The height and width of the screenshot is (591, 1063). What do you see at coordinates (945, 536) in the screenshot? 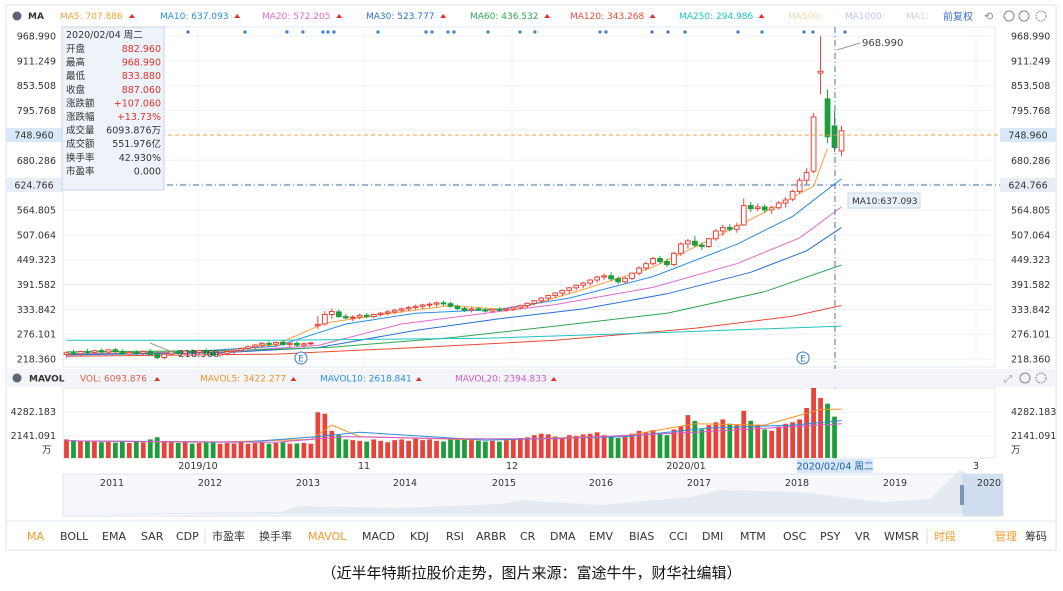
I see `tab-item: 时段` at bounding box center [945, 536].